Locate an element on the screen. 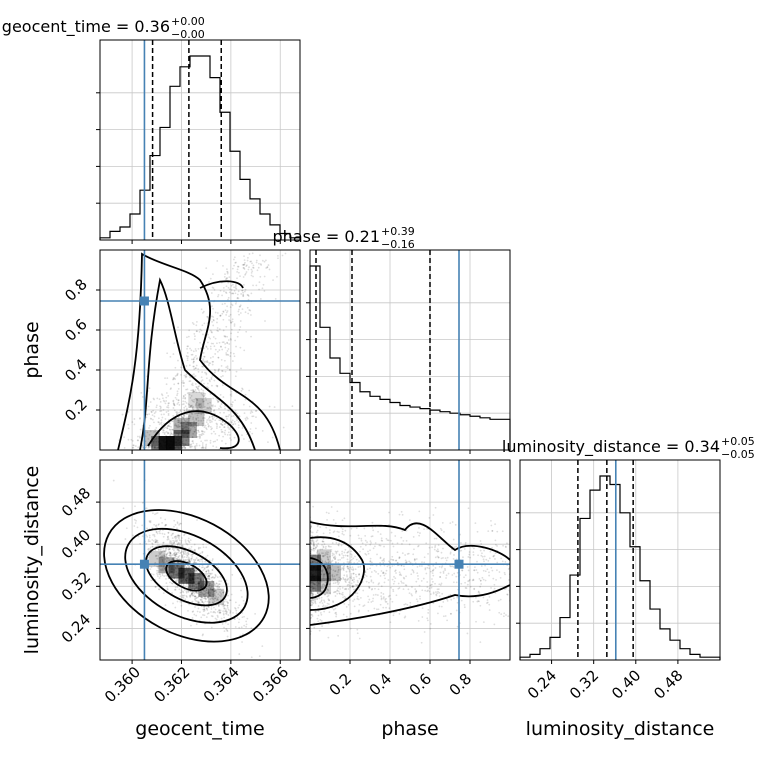  truth-marker is located at coordinates (144, 564).